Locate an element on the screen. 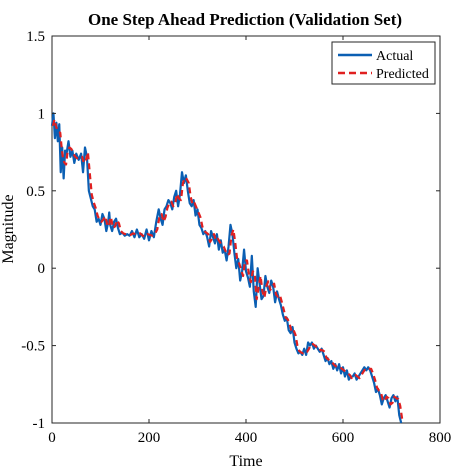 Image resolution: width=474 pixels, height=474 pixels. legend: Actual Predicted is located at coordinates (383, 63).